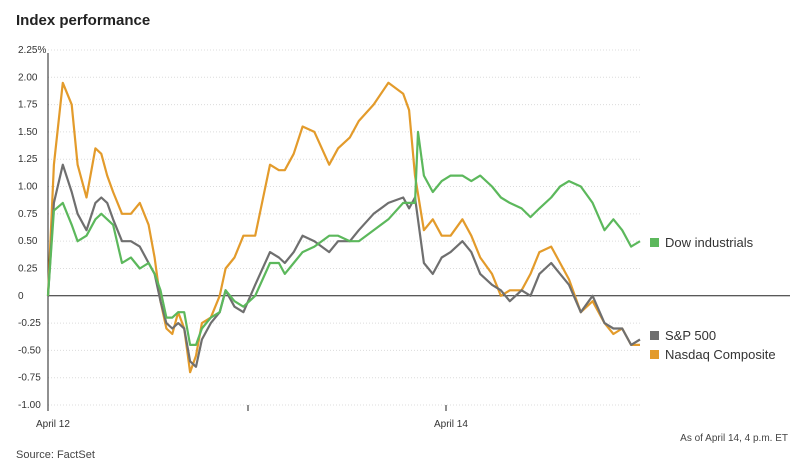 The height and width of the screenshot is (471, 799). Describe the element at coordinates (83, 20) in the screenshot. I see `chart-title: Index performance` at that location.